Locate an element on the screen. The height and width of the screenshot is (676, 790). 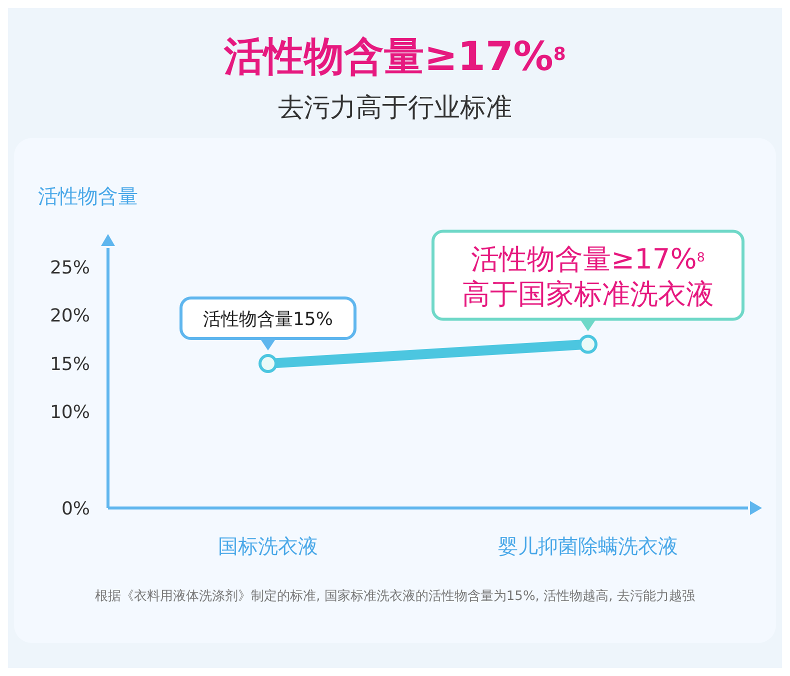
chart-subtitle: 去污力高于行业标准 is located at coordinates (395, 108).